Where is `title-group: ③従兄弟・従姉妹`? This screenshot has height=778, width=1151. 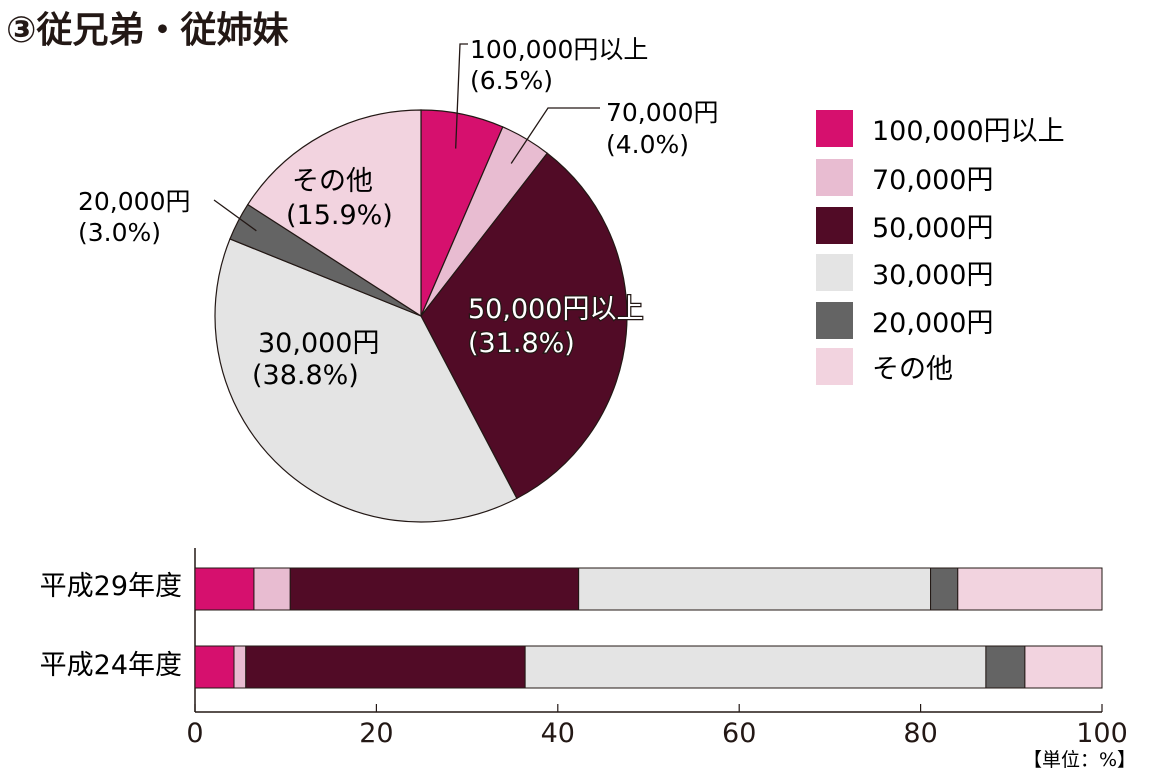 title-group: ③従兄弟・従姉妹 is located at coordinates (147, 30).